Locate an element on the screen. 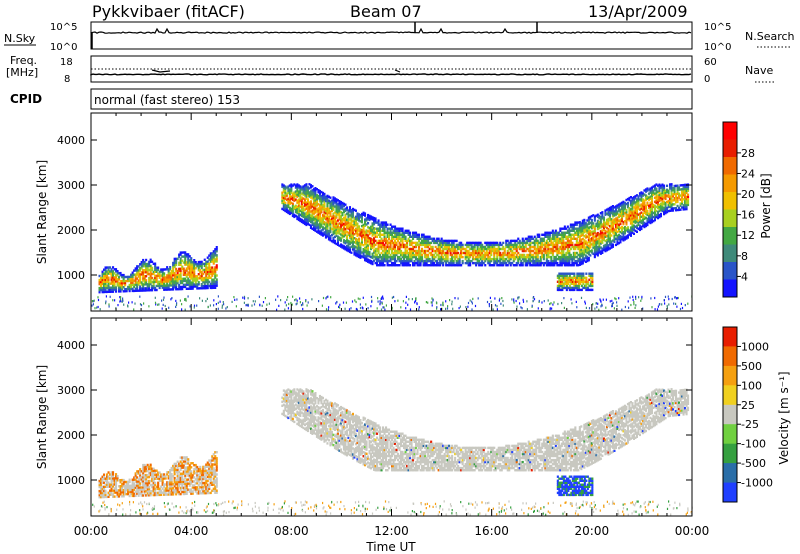 The height and width of the screenshot is (554, 800). nsearch-tick-top: 10^5 is located at coordinates (717, 27).